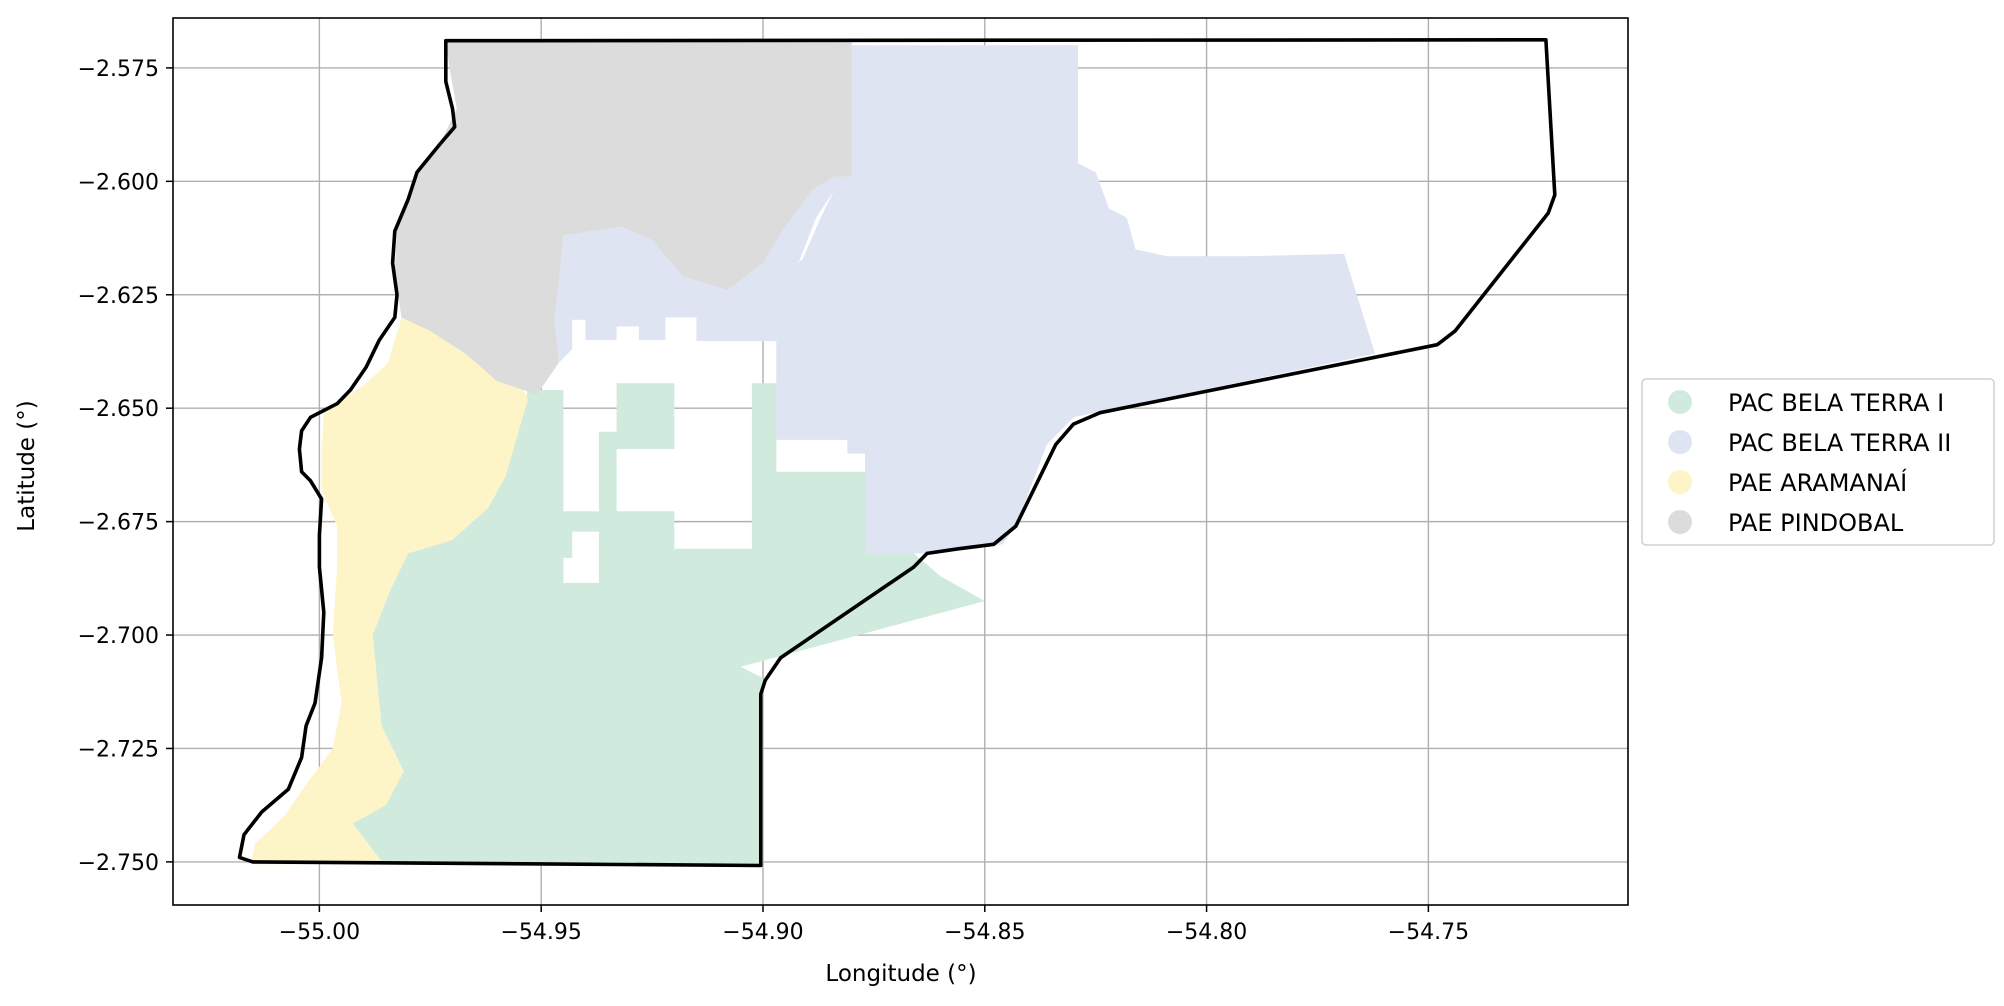 The height and width of the screenshot is (1006, 2004). Describe the element at coordinates (984, 932) in the screenshot. I see `x-tick-label-3: −54.85` at that location.